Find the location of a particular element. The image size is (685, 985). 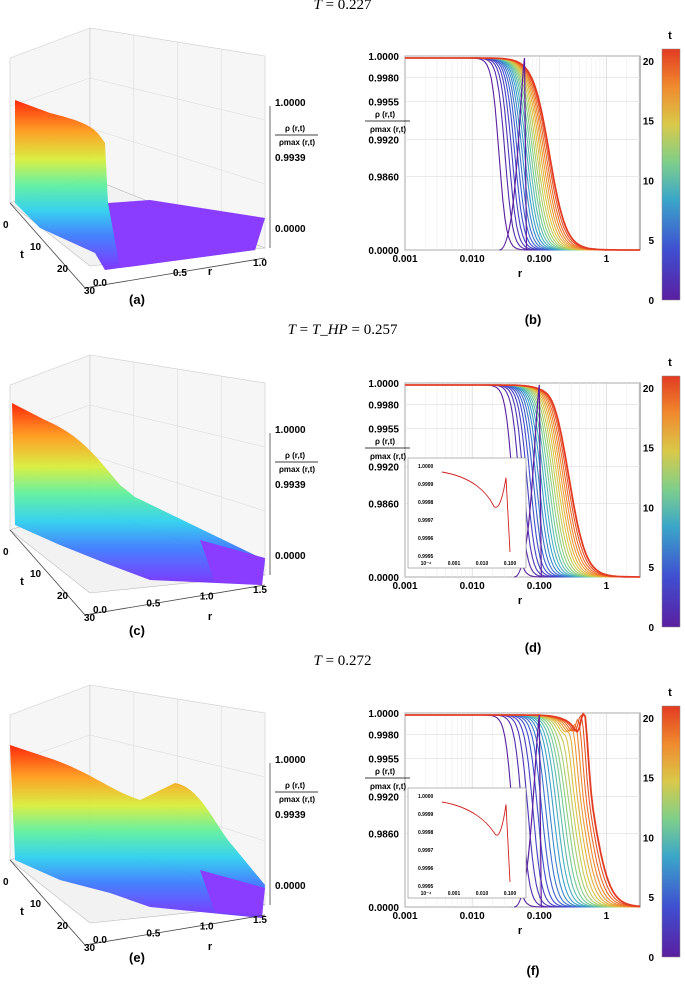

title-row-3: T = 0.272 is located at coordinates (342, 661).